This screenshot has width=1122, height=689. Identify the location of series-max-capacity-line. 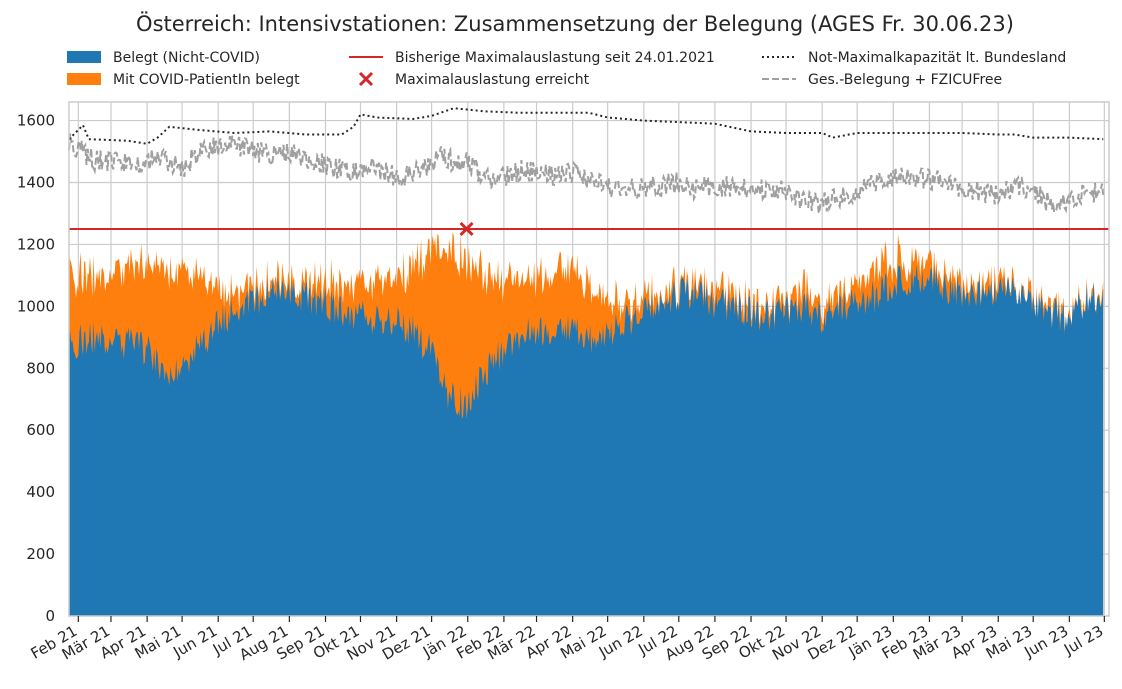
(586, 126).